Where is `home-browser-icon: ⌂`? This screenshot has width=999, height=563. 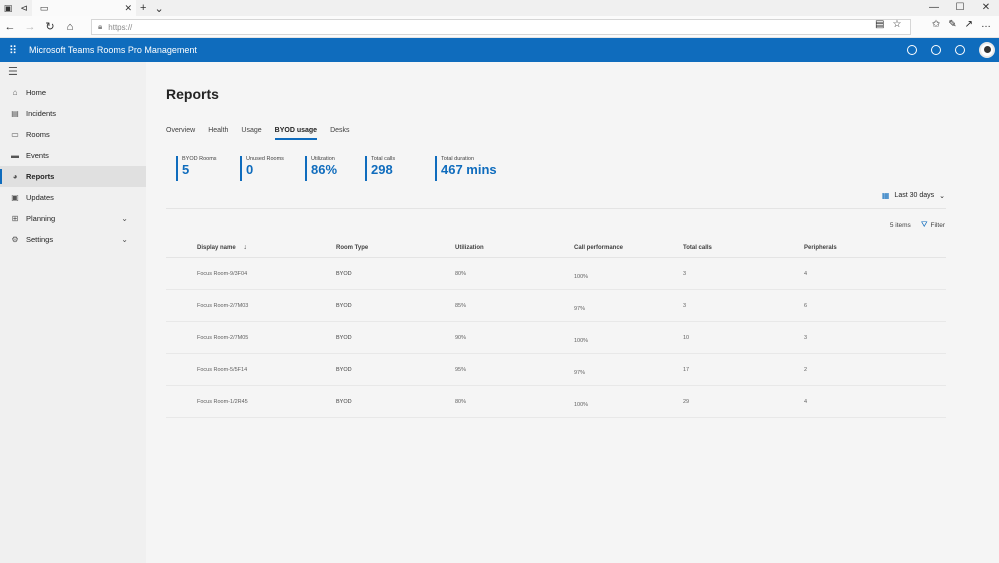 home-browser-icon: ⌂ is located at coordinates (70, 26).